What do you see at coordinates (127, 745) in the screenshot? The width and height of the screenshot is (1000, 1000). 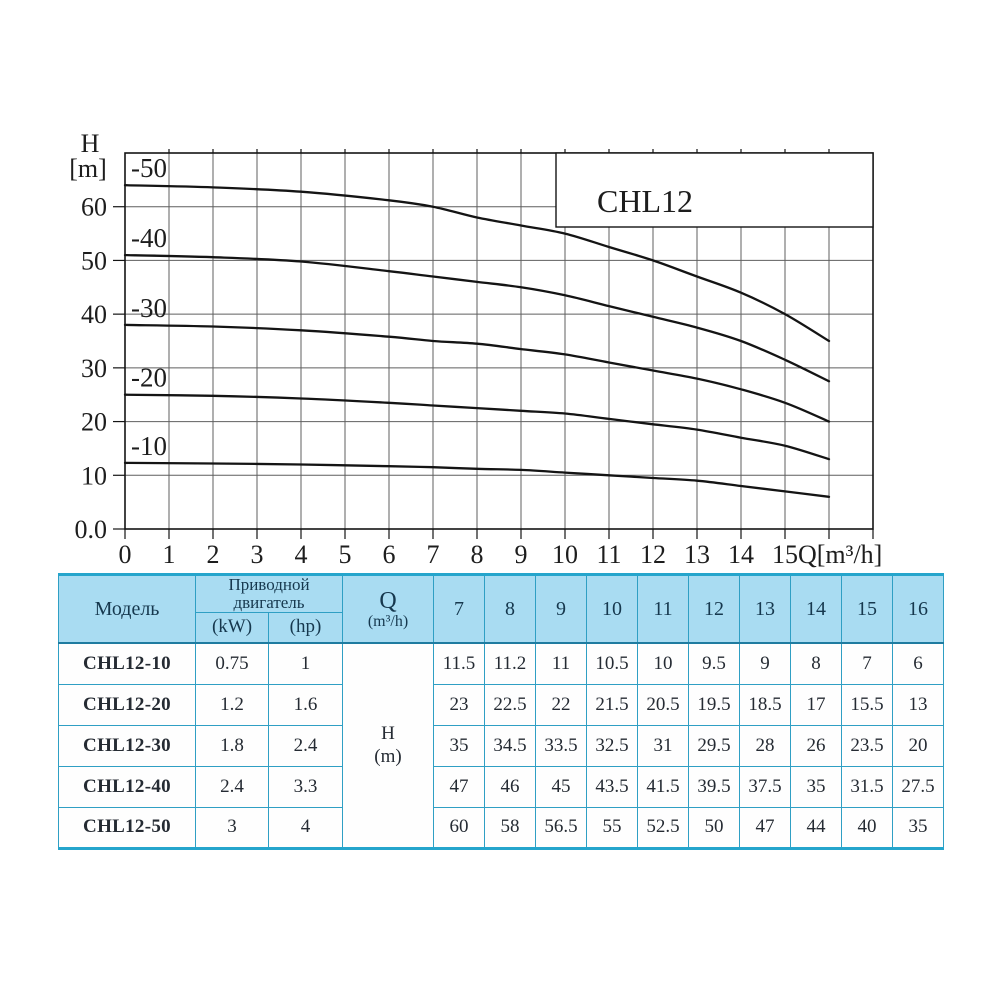 I see `model-cell: CHL12-30` at bounding box center [127, 745].